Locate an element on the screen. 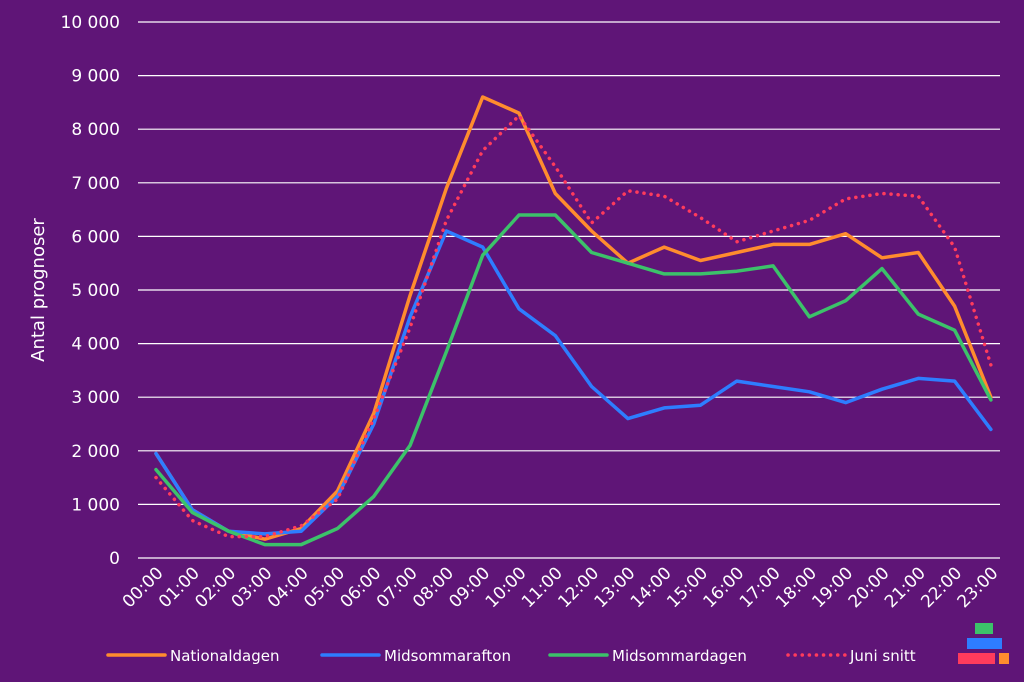 This screenshot has width=1024, height=682. y-tick-label: 5 000 is located at coordinates (95, 291).